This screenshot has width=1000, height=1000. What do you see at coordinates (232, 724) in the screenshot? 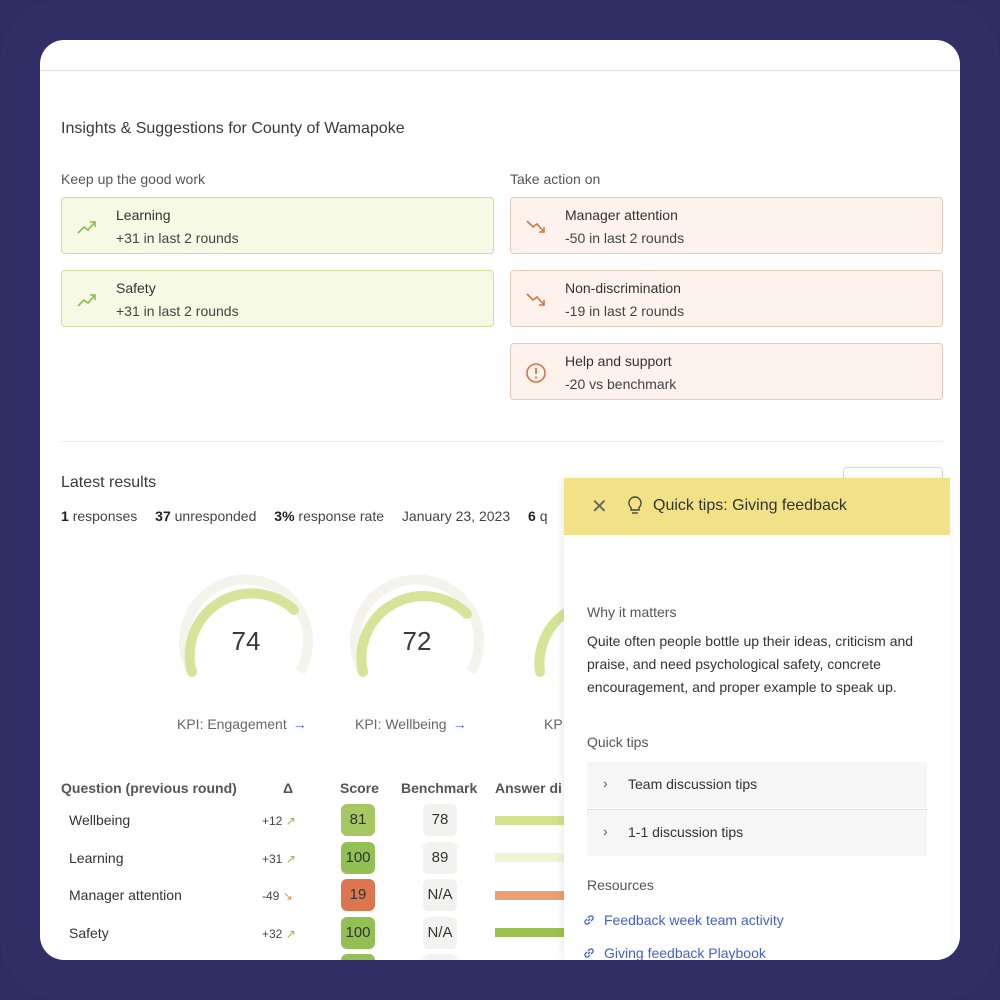
I see `kpi-label: KPI: Engagement` at bounding box center [232, 724].